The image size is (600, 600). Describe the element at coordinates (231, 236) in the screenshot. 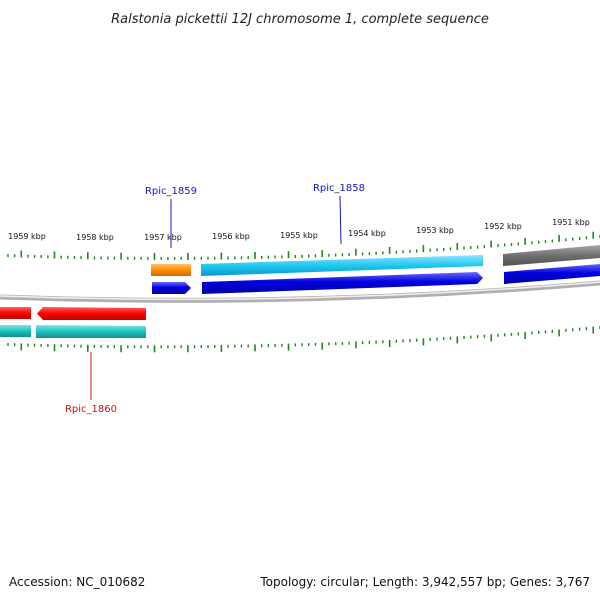

I see `kbp-label: 1956 kbp` at that location.